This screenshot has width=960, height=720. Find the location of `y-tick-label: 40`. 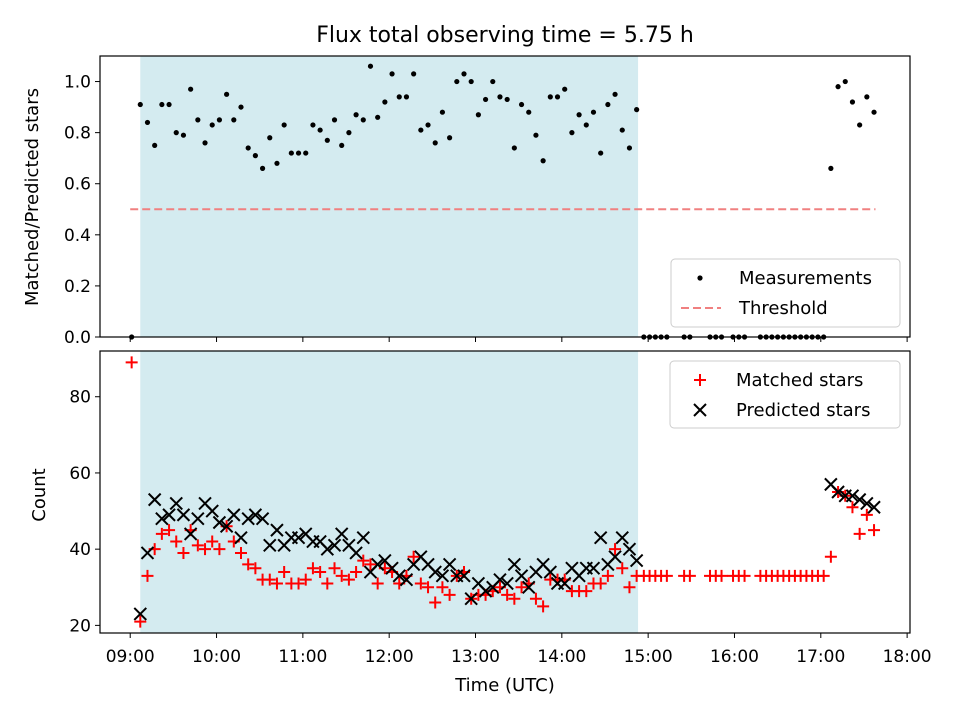

y-tick-label: 40 is located at coordinates (80, 550).